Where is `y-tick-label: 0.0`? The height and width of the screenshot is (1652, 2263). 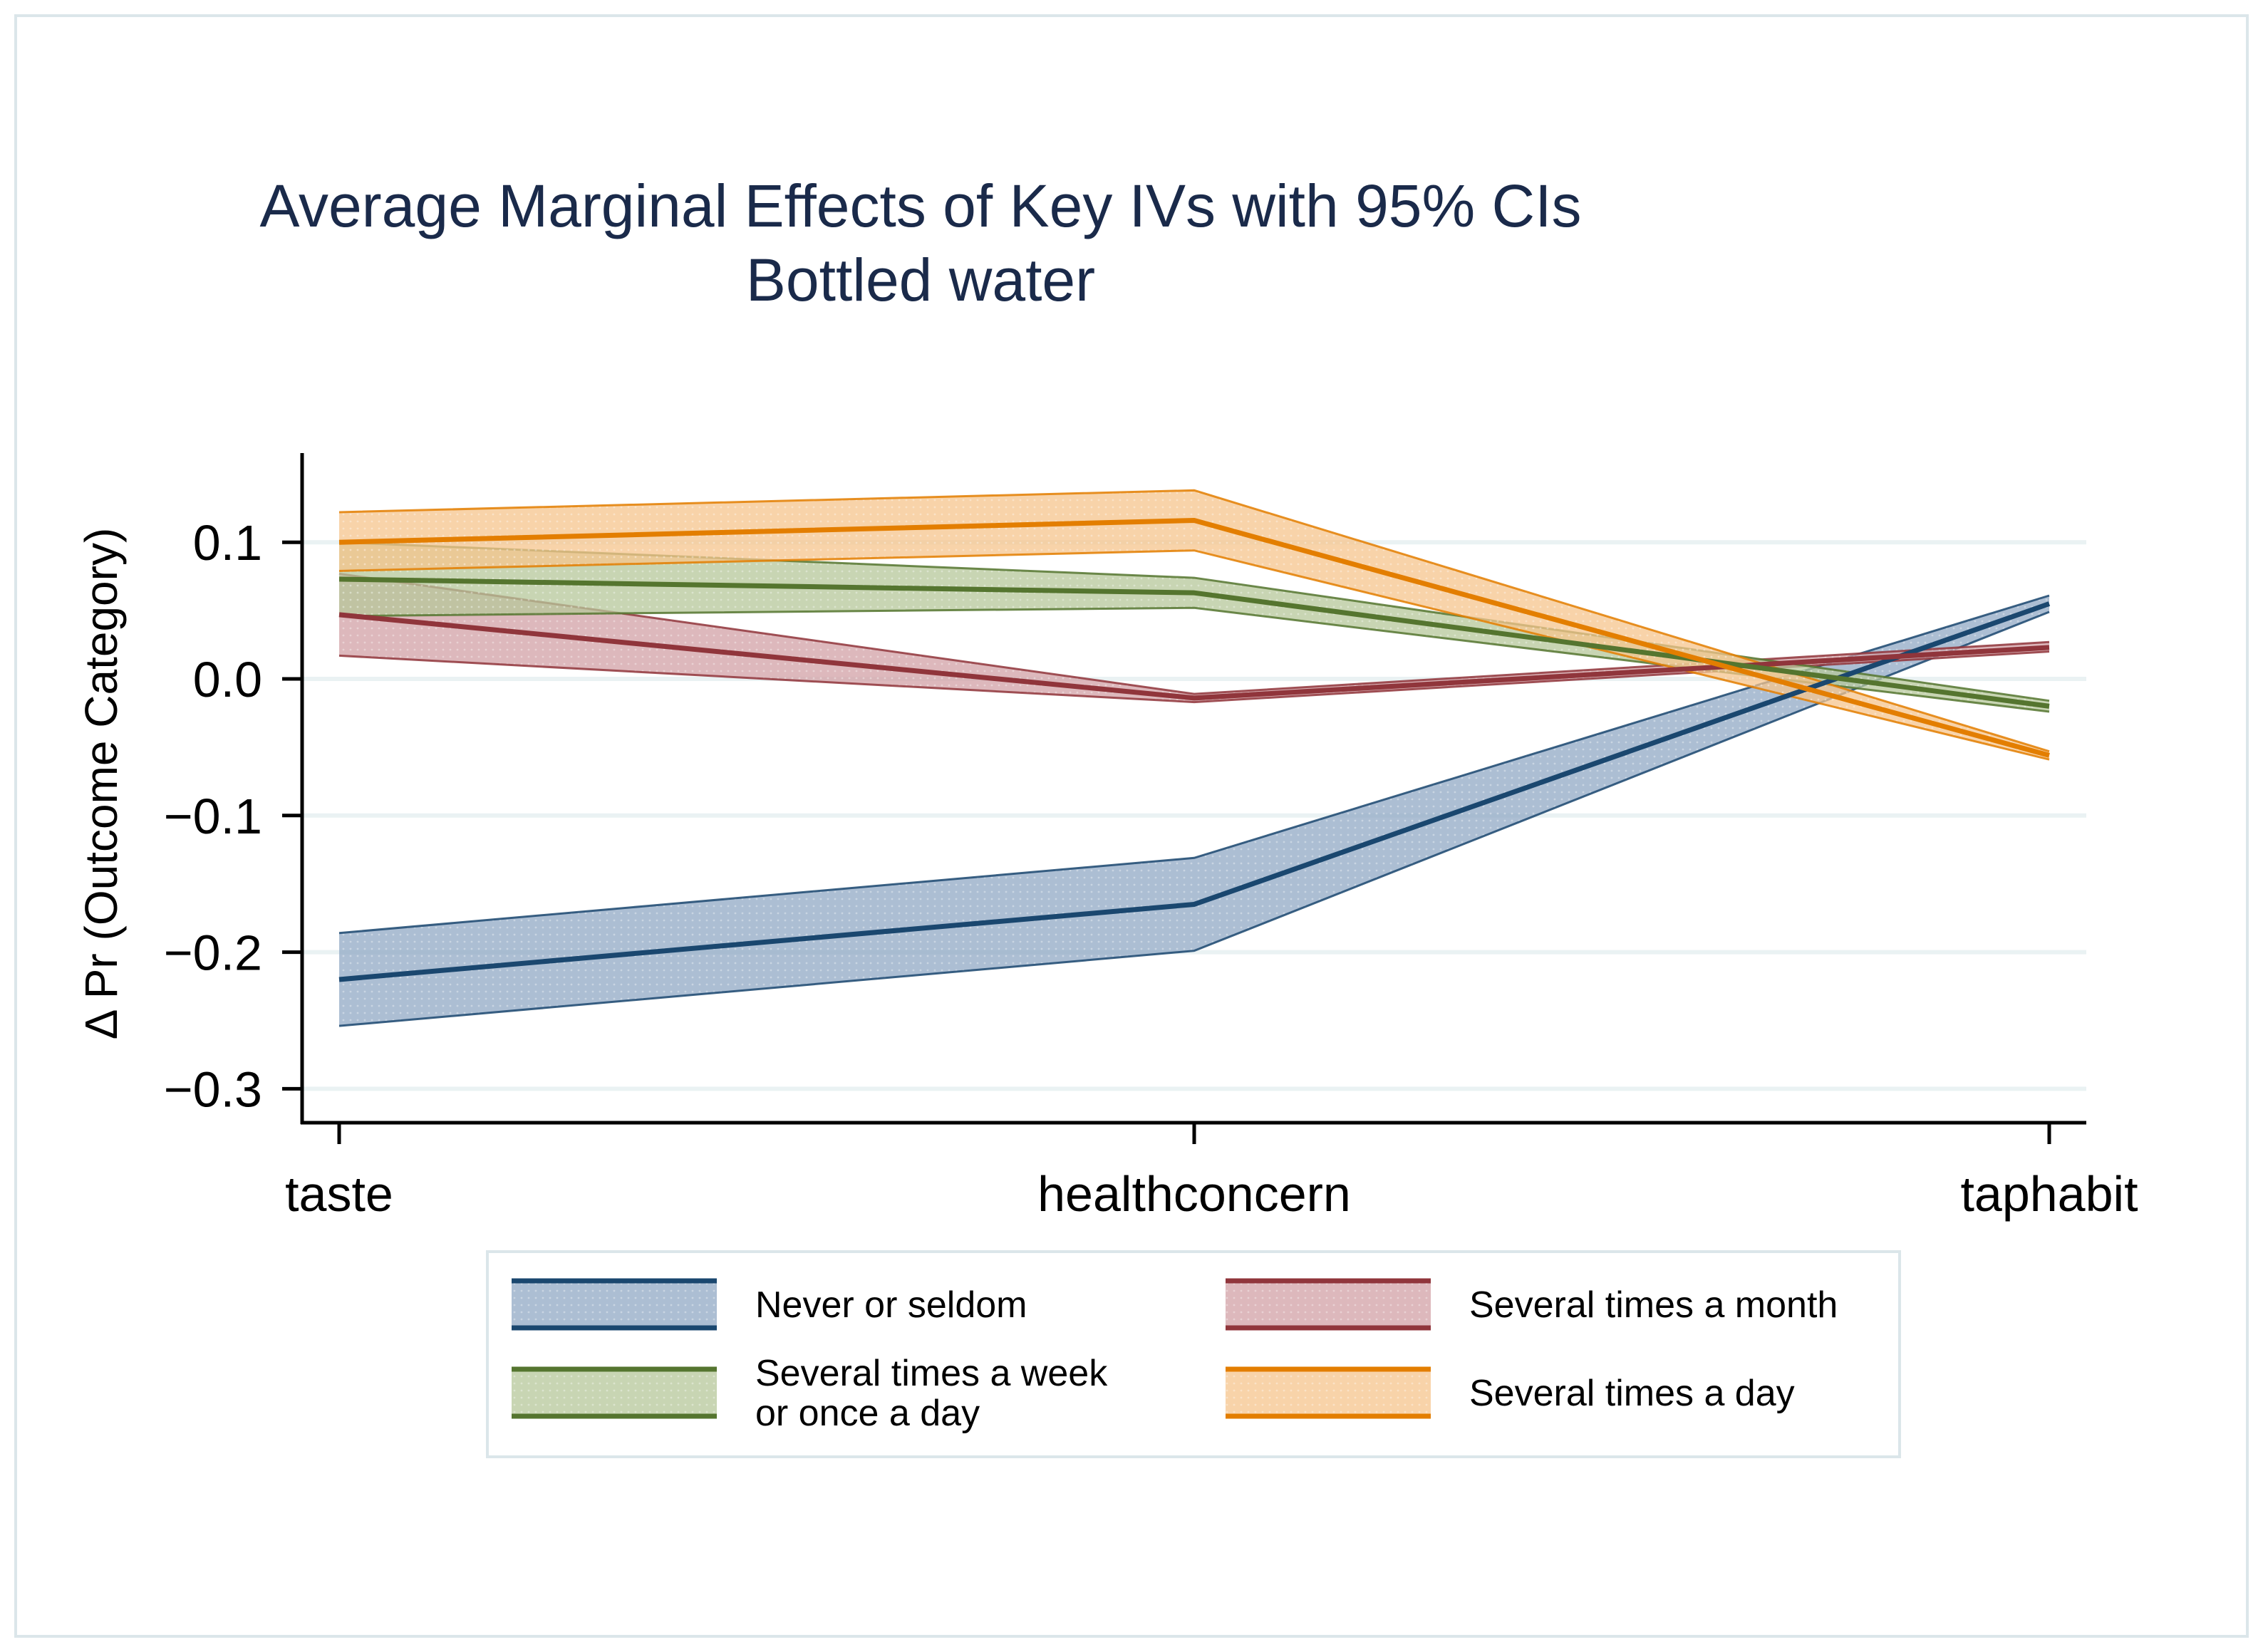 y-tick-label: 0.0 is located at coordinates (228, 679).